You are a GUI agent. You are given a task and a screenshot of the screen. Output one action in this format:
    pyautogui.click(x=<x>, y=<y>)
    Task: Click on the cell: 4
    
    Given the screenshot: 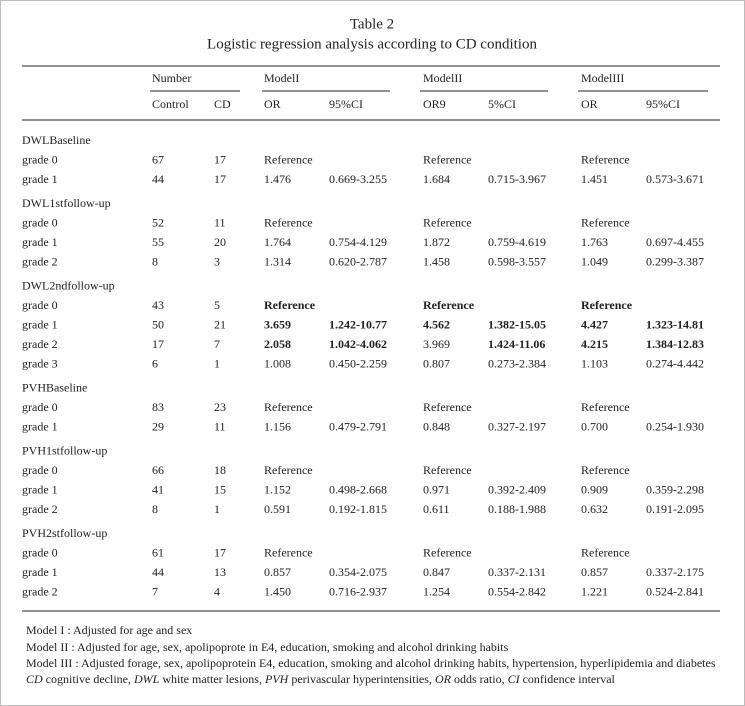 What is the action you would take?
    pyautogui.click(x=217, y=591)
    